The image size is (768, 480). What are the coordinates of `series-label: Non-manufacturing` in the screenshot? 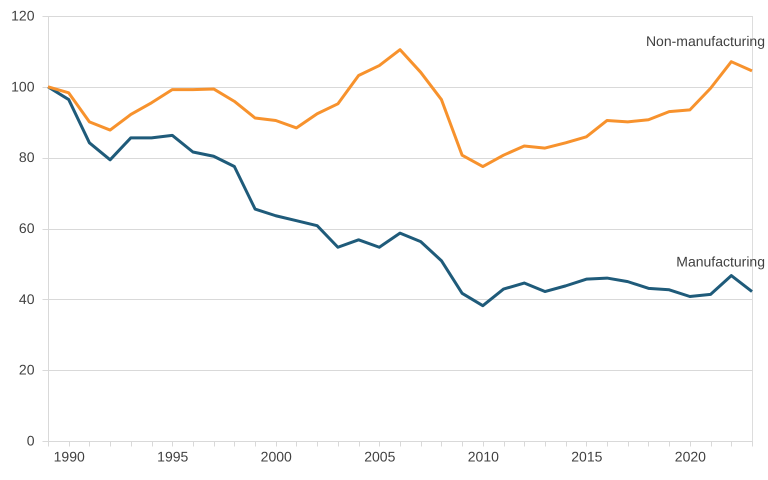 It's located at (705, 40).